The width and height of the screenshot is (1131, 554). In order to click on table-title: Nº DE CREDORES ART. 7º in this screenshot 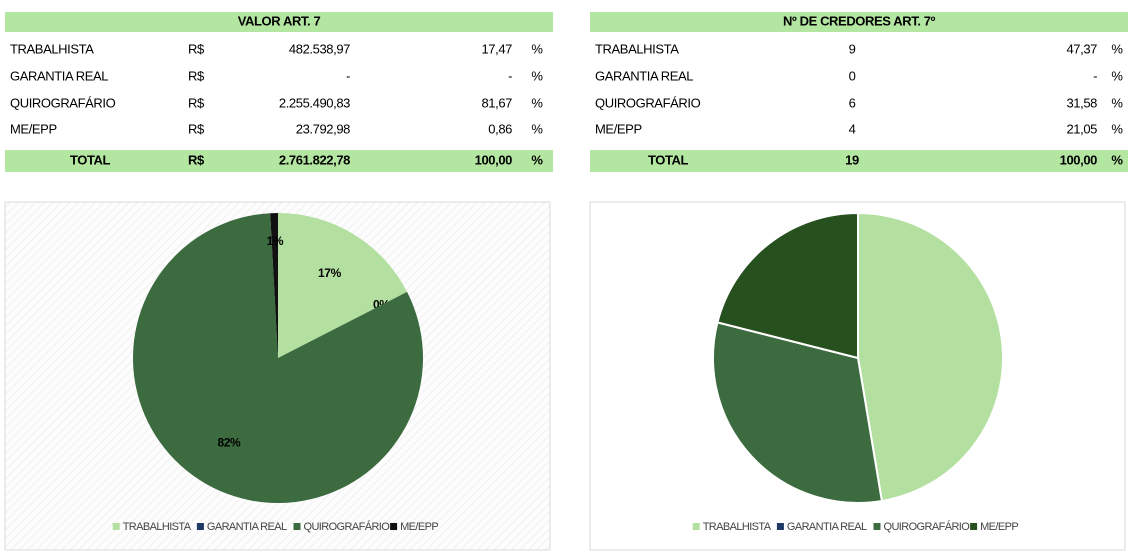, I will do `click(859, 20)`.